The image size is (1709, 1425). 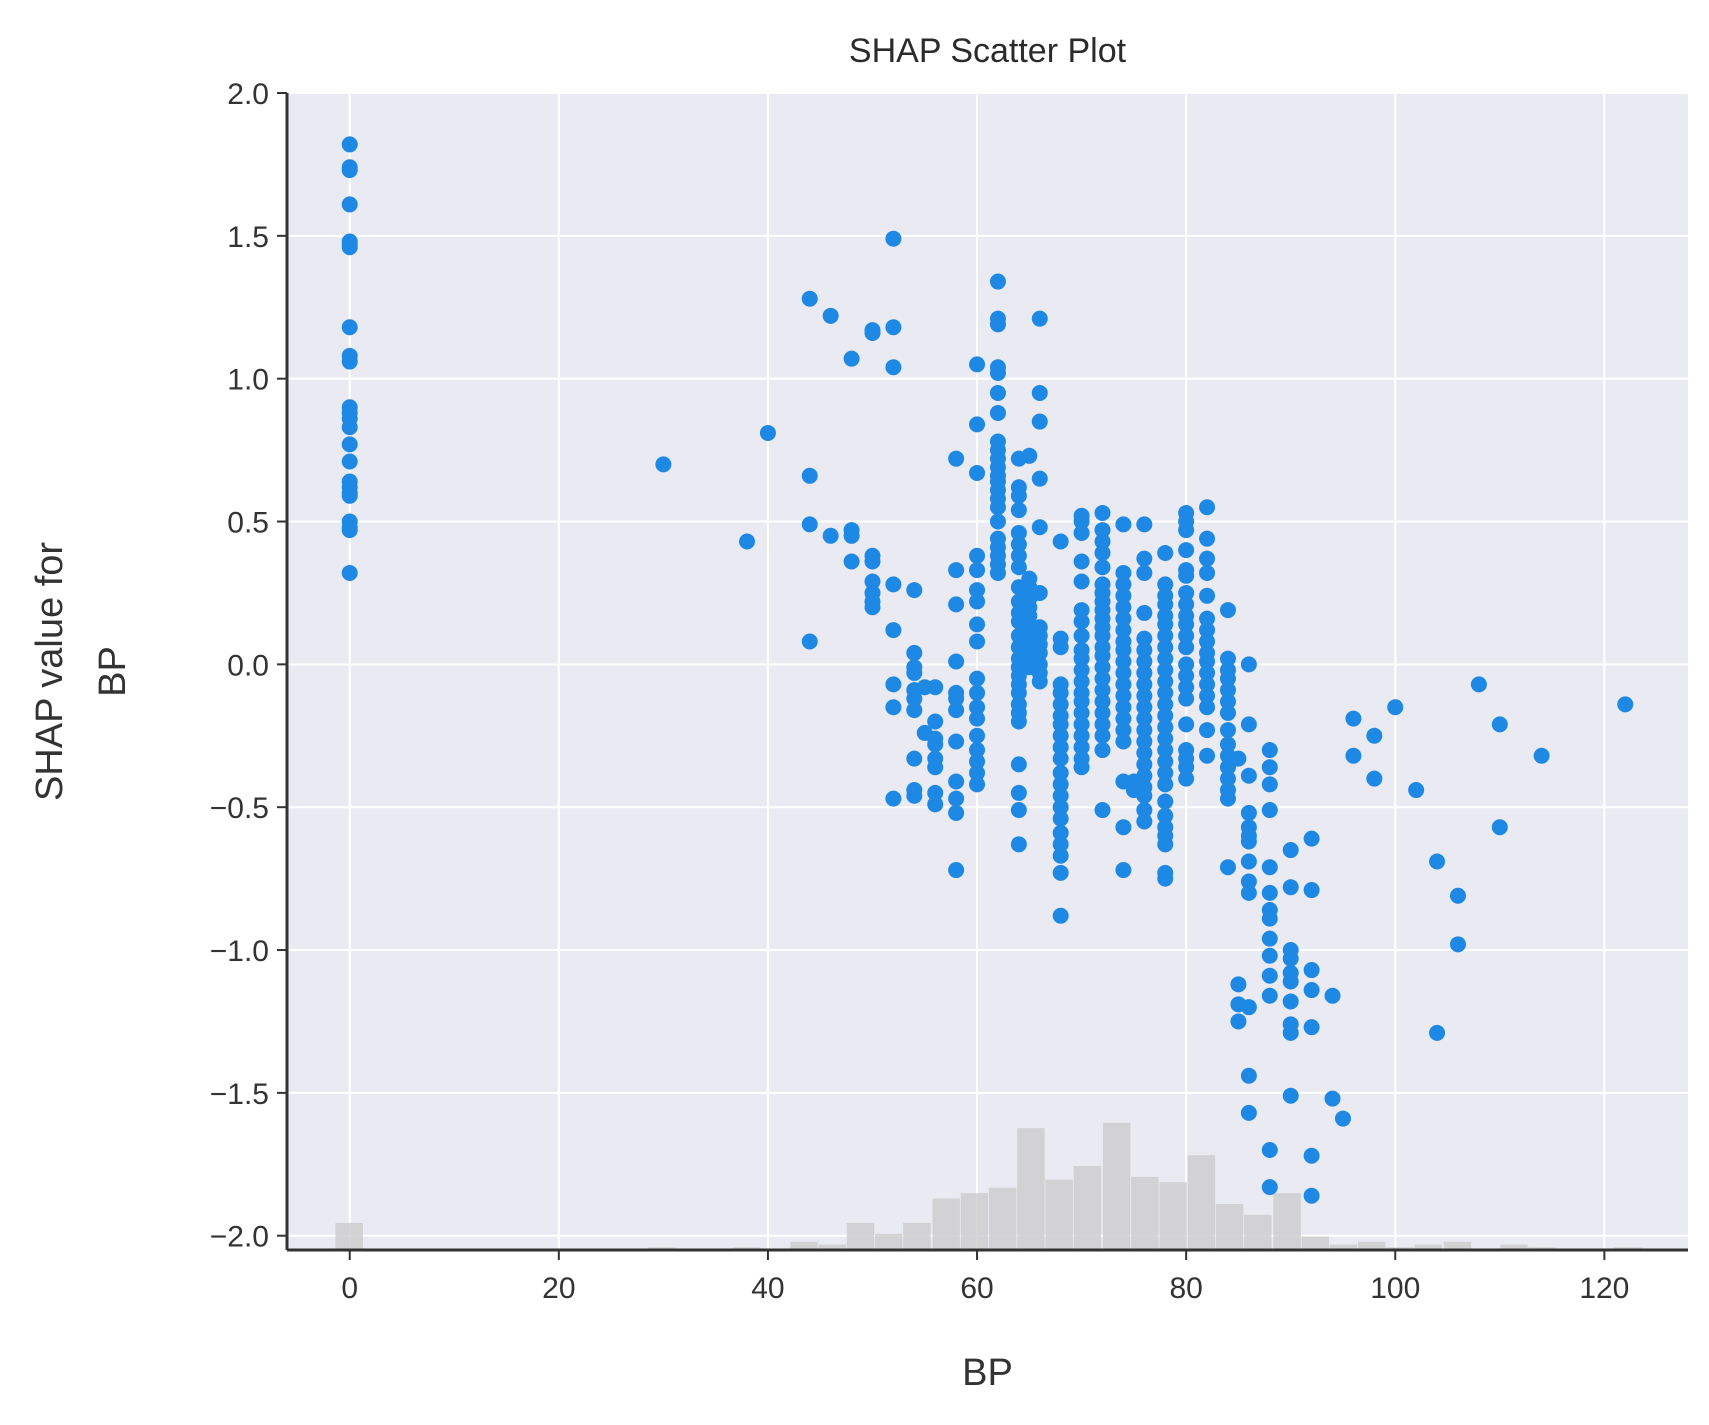 What do you see at coordinates (248, 380) in the screenshot?
I see `y-tick-label: 1.0` at bounding box center [248, 380].